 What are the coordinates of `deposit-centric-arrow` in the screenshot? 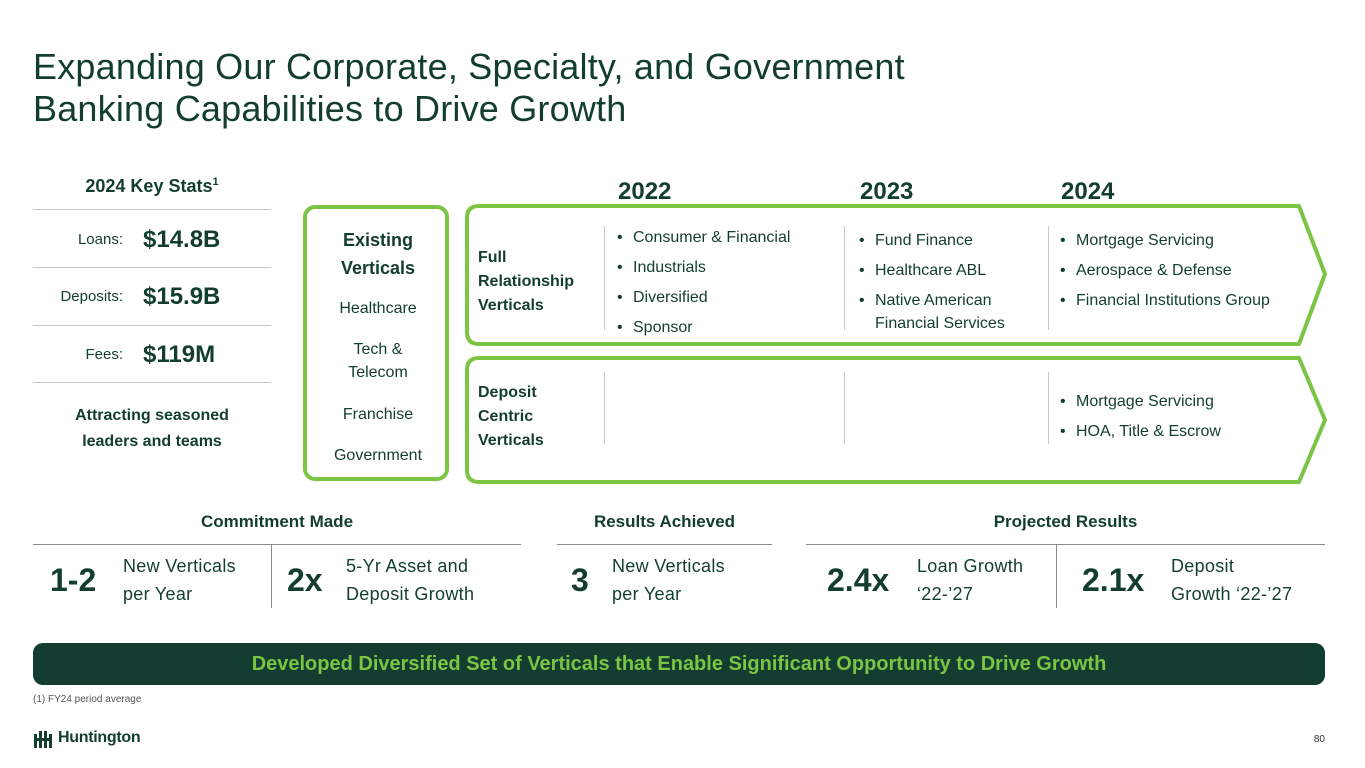 It's located at (896, 420).